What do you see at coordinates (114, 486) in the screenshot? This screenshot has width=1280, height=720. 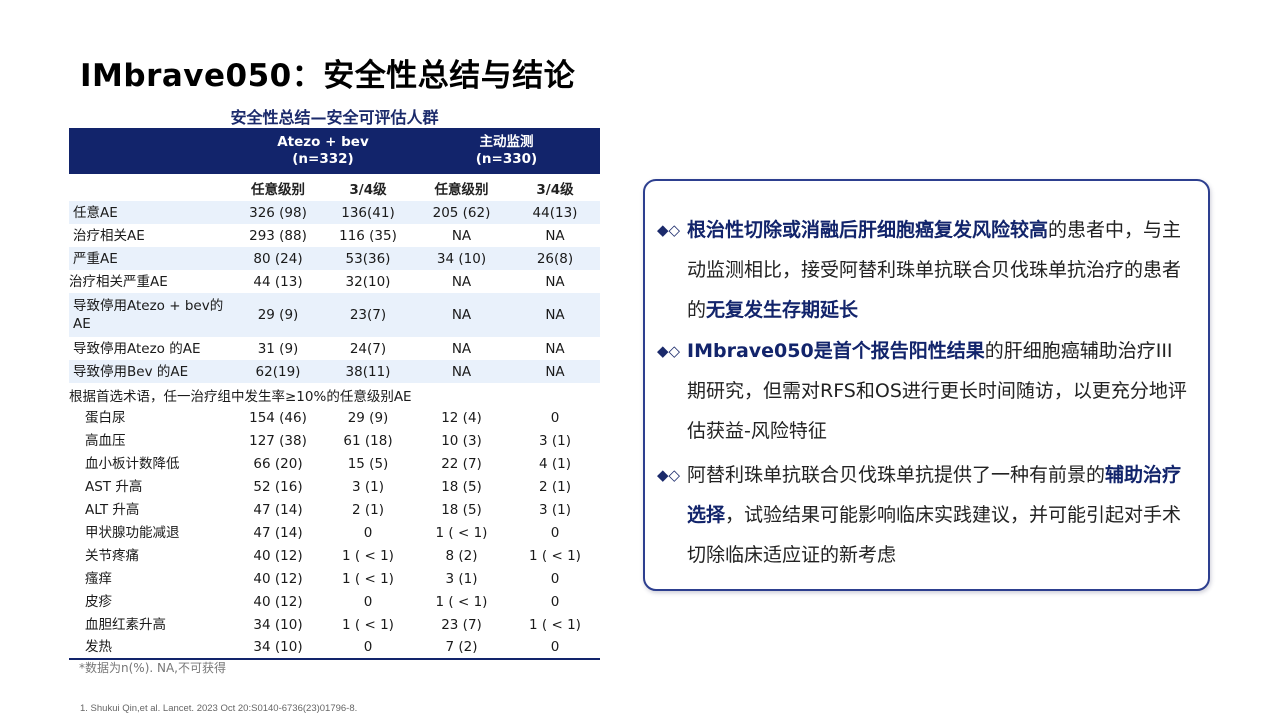 I see `row-label: AST 升高` at bounding box center [114, 486].